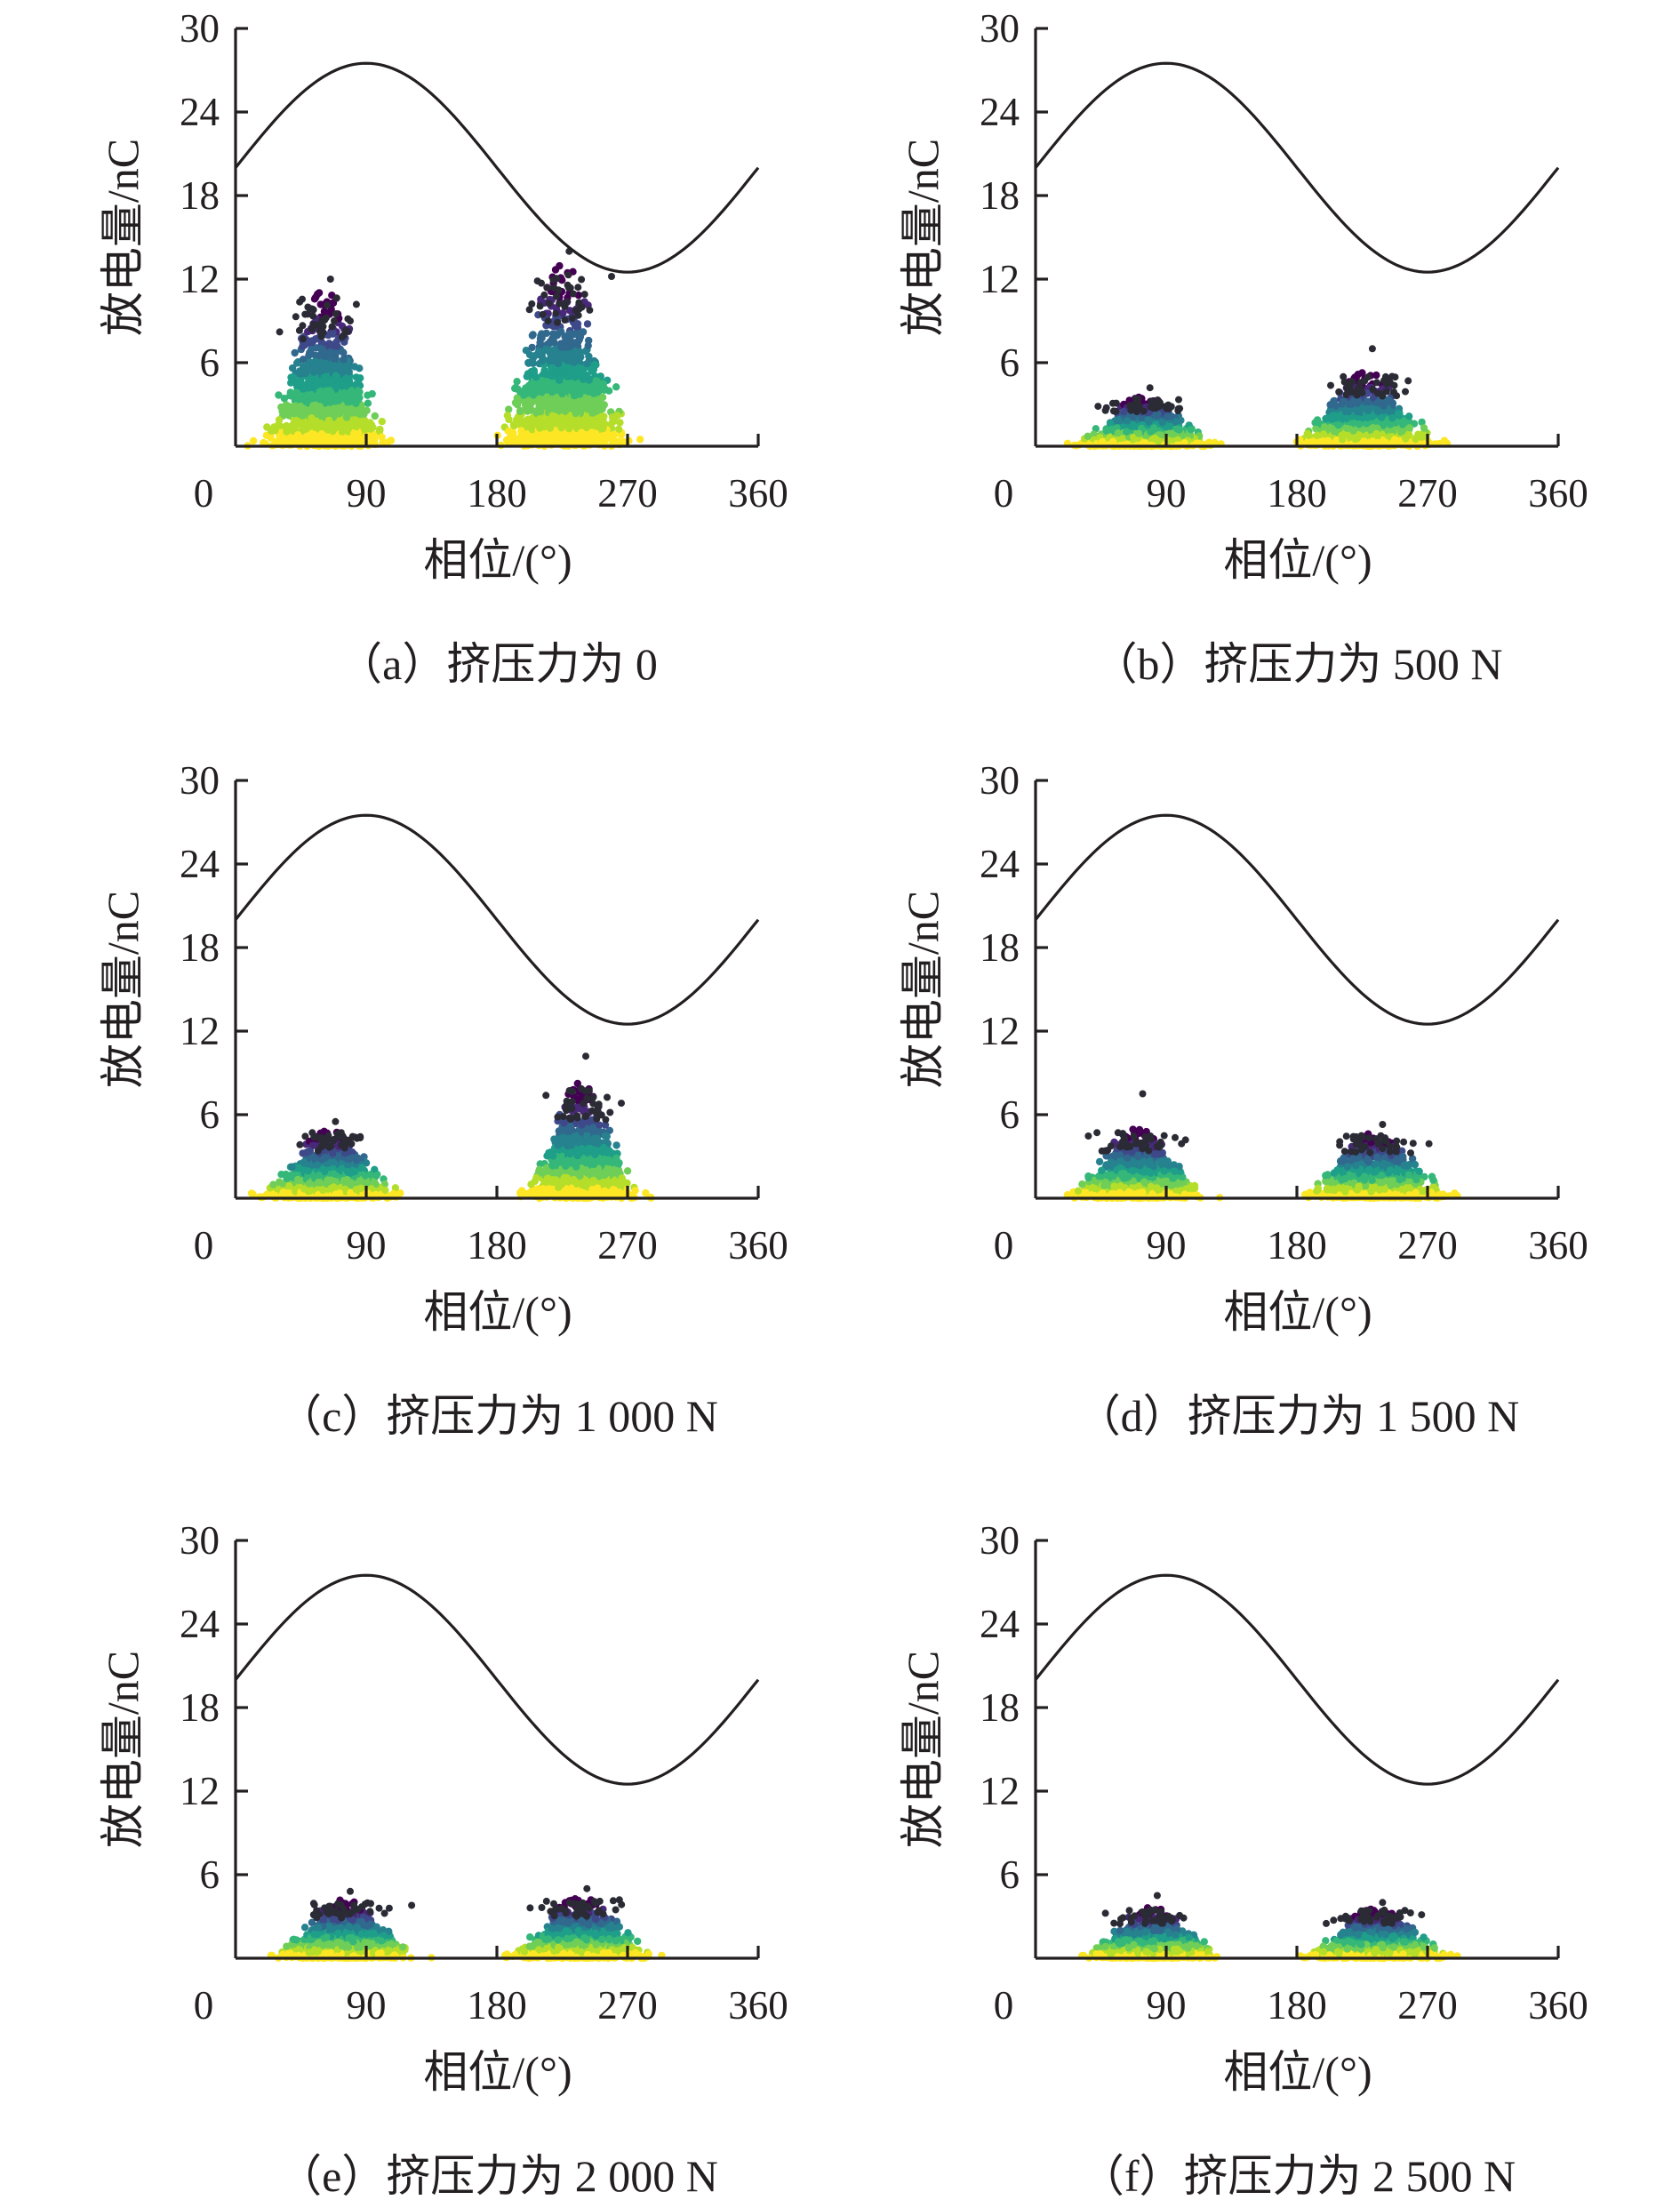 The image size is (1680, 2208). Describe the element at coordinates (367, 493) in the screenshot. I see `x-tick-label: 90` at that location.